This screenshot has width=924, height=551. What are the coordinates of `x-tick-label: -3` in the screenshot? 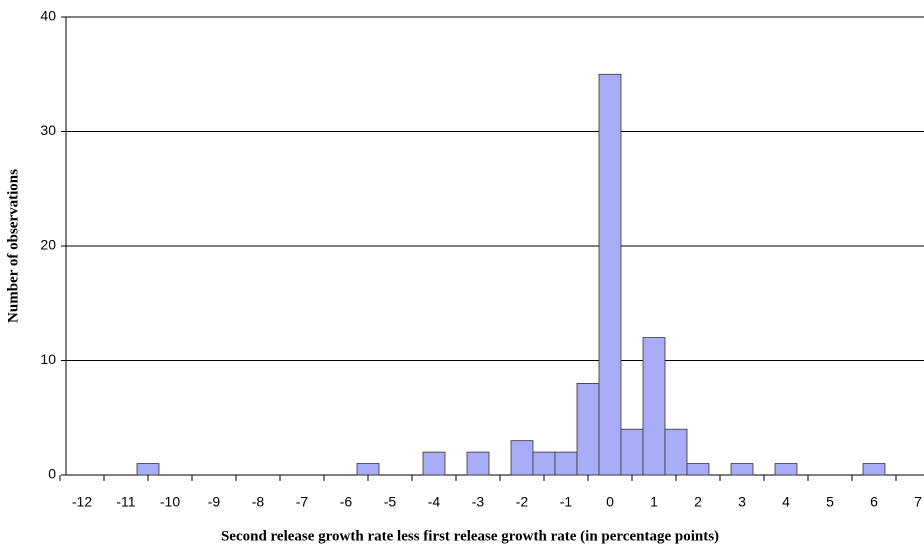 It's located at (478, 502).